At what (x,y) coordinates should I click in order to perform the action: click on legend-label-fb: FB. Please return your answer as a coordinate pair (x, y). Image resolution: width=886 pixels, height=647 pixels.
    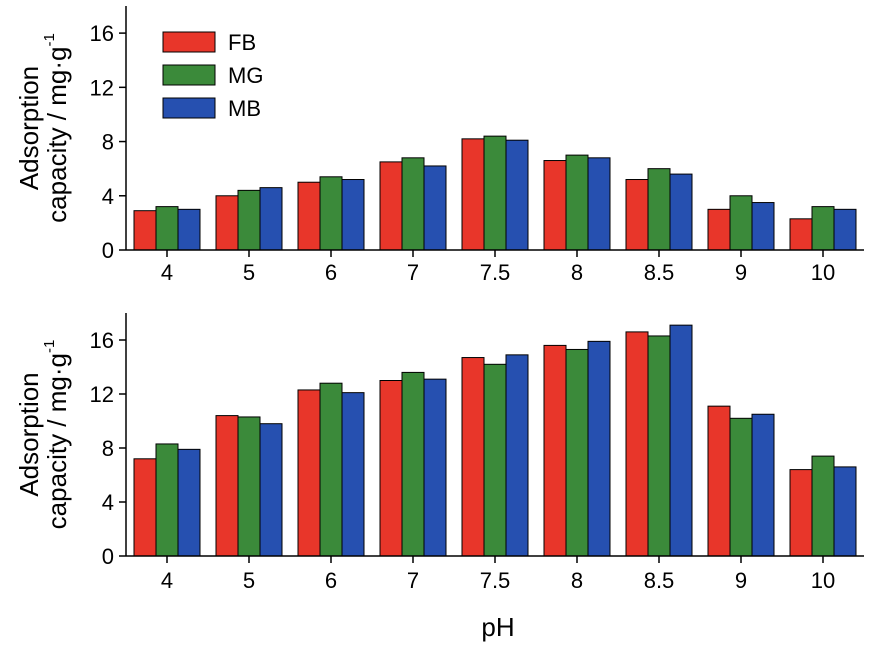
    Looking at the image, I should click on (242, 42).